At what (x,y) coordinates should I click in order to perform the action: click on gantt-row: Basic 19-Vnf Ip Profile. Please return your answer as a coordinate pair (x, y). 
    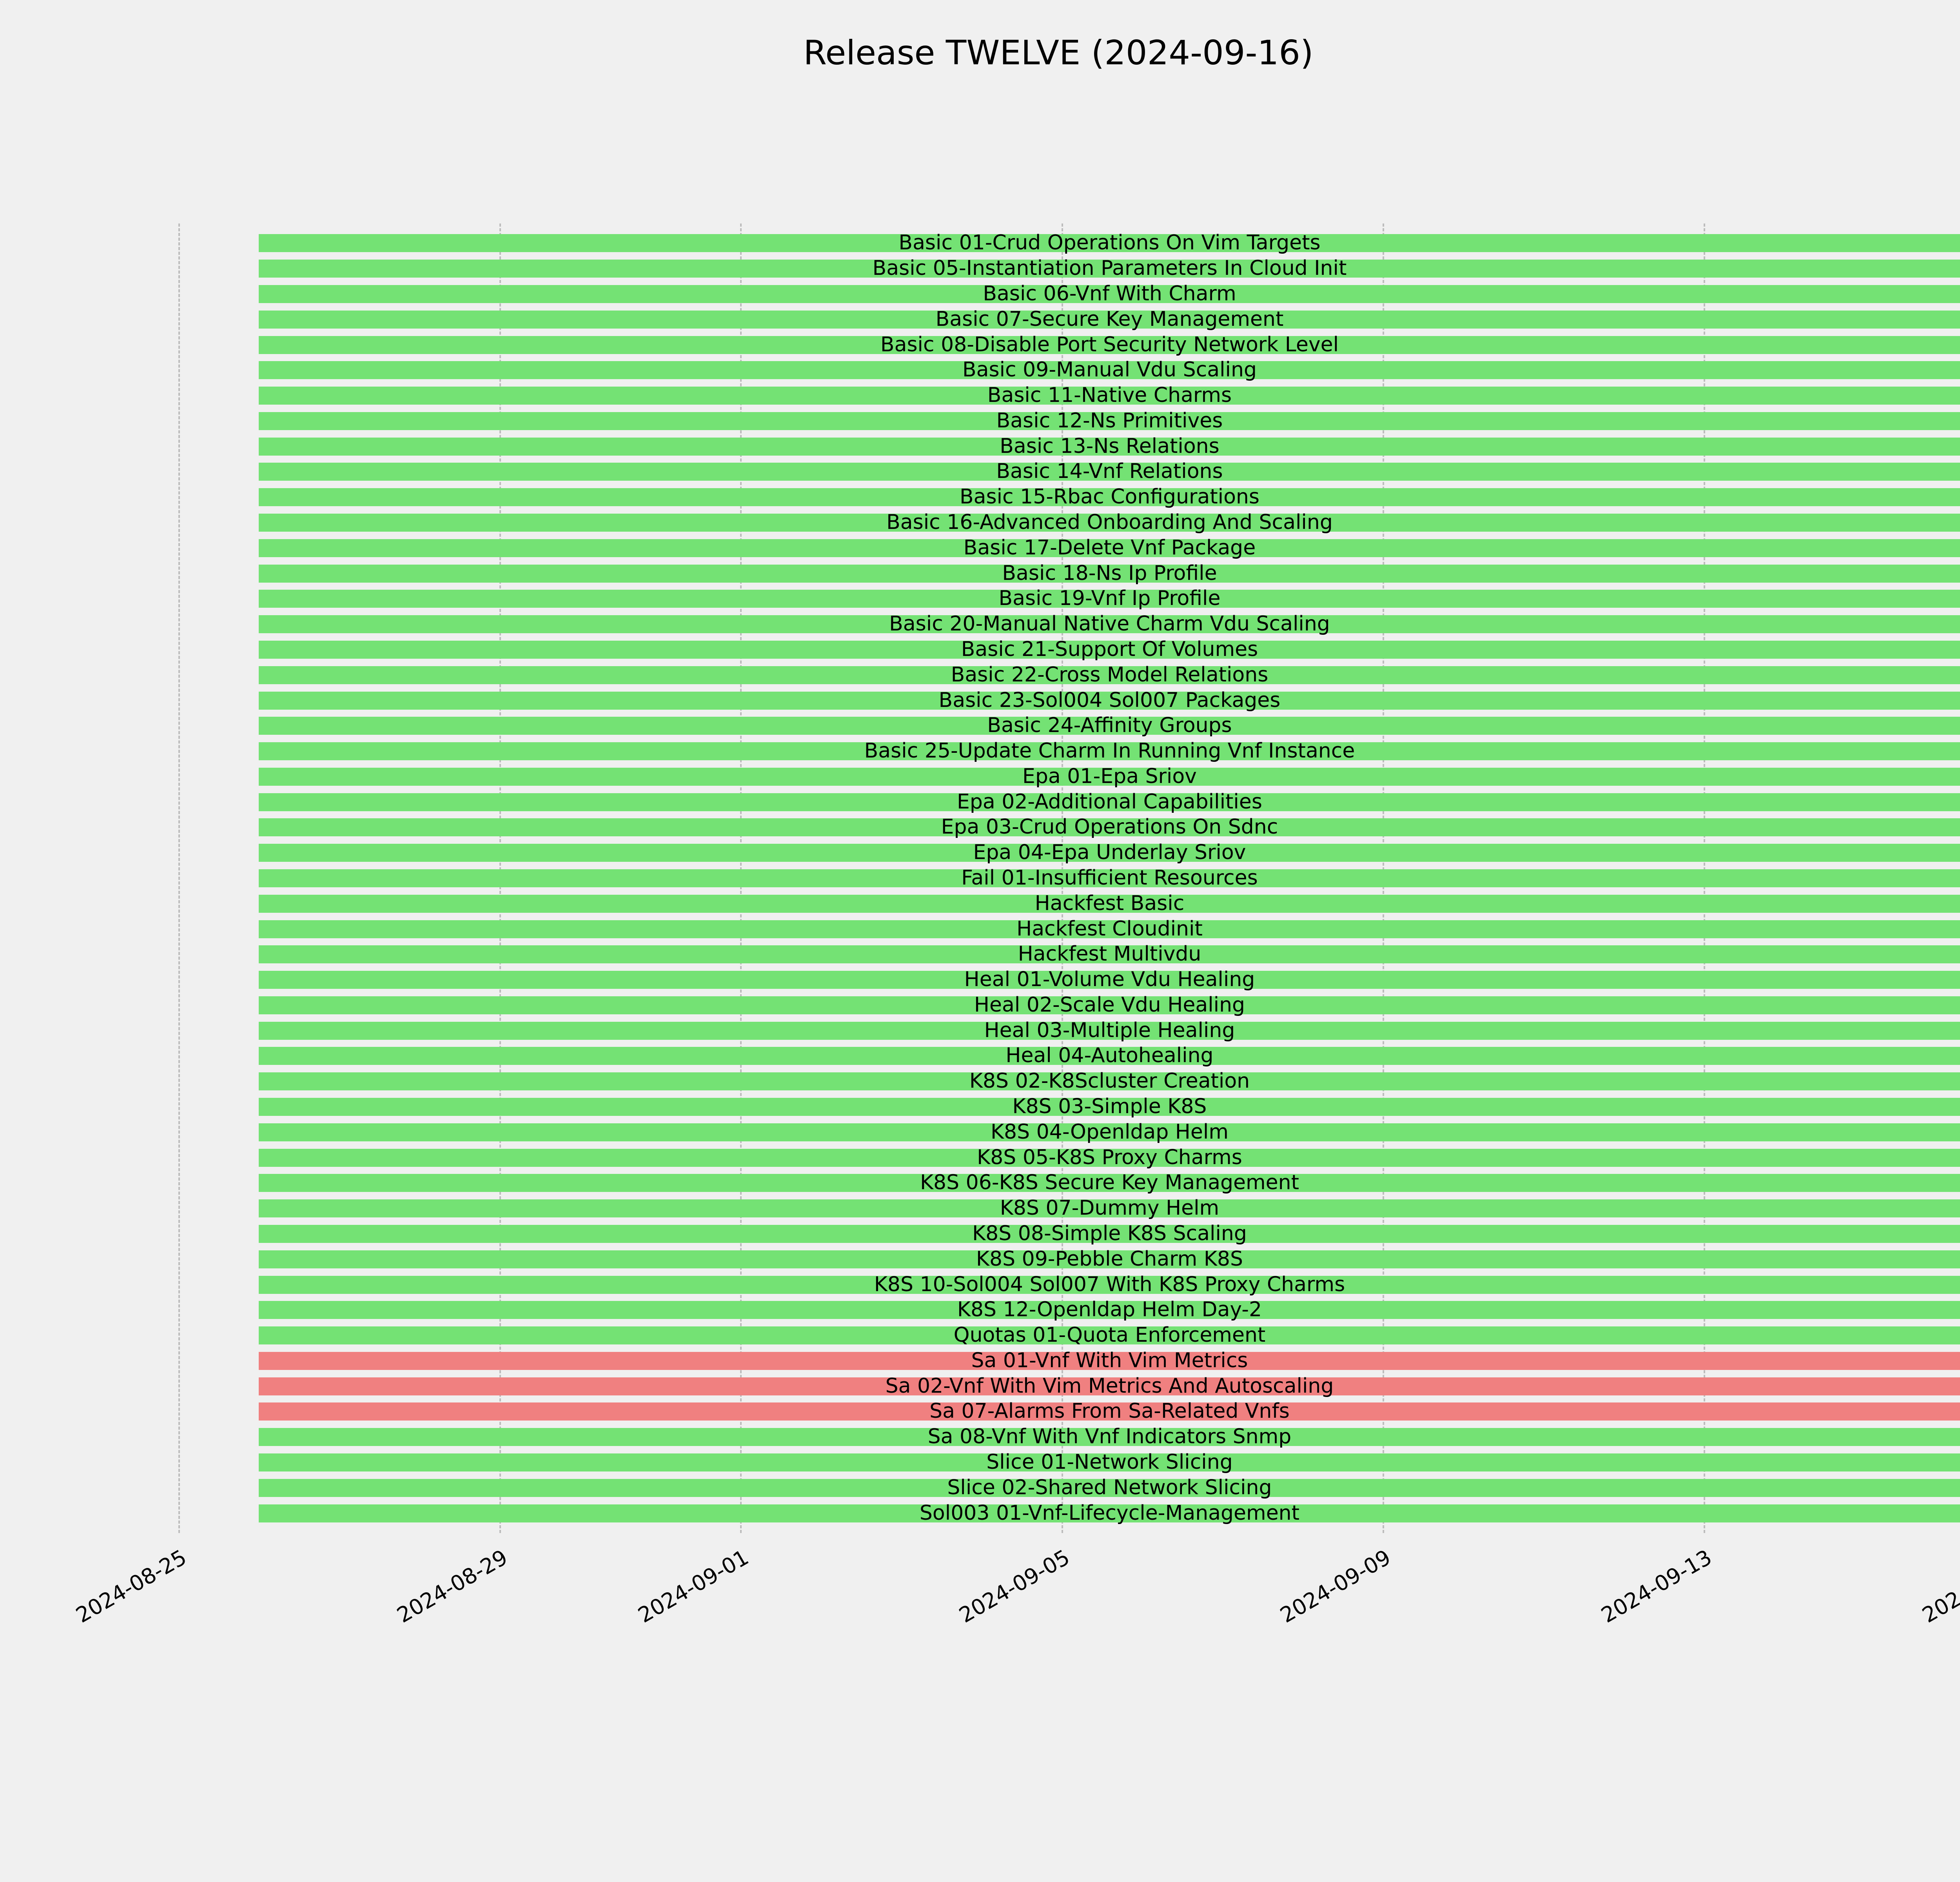
    Looking at the image, I should click on (1109, 598).